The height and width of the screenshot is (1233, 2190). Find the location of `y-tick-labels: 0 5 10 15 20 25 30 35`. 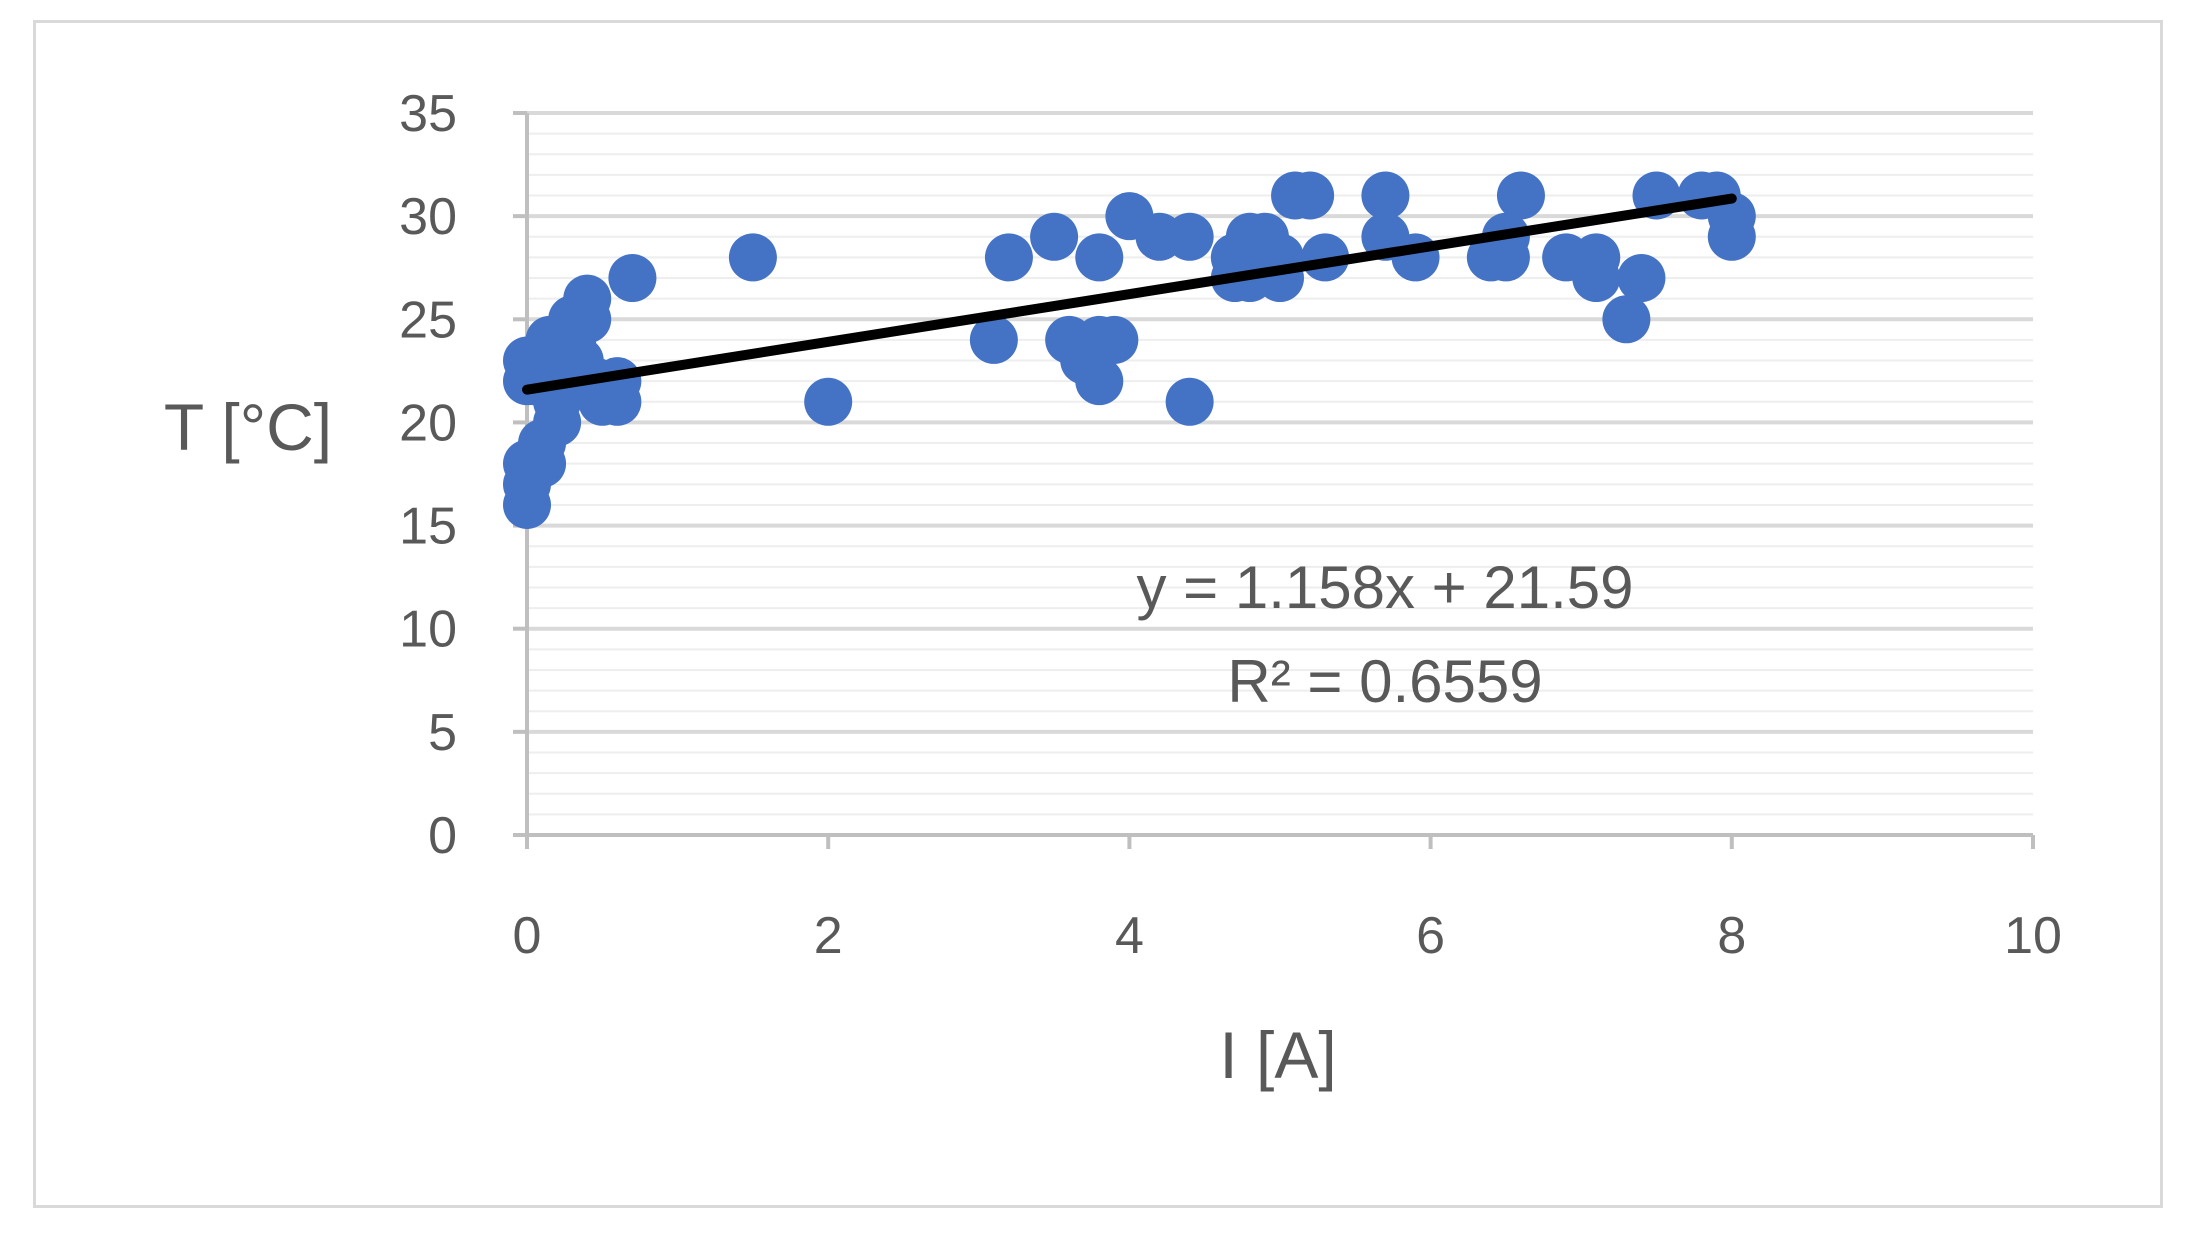

y-tick-labels: 0 5 10 15 20 25 30 35 is located at coordinates (428, 475).